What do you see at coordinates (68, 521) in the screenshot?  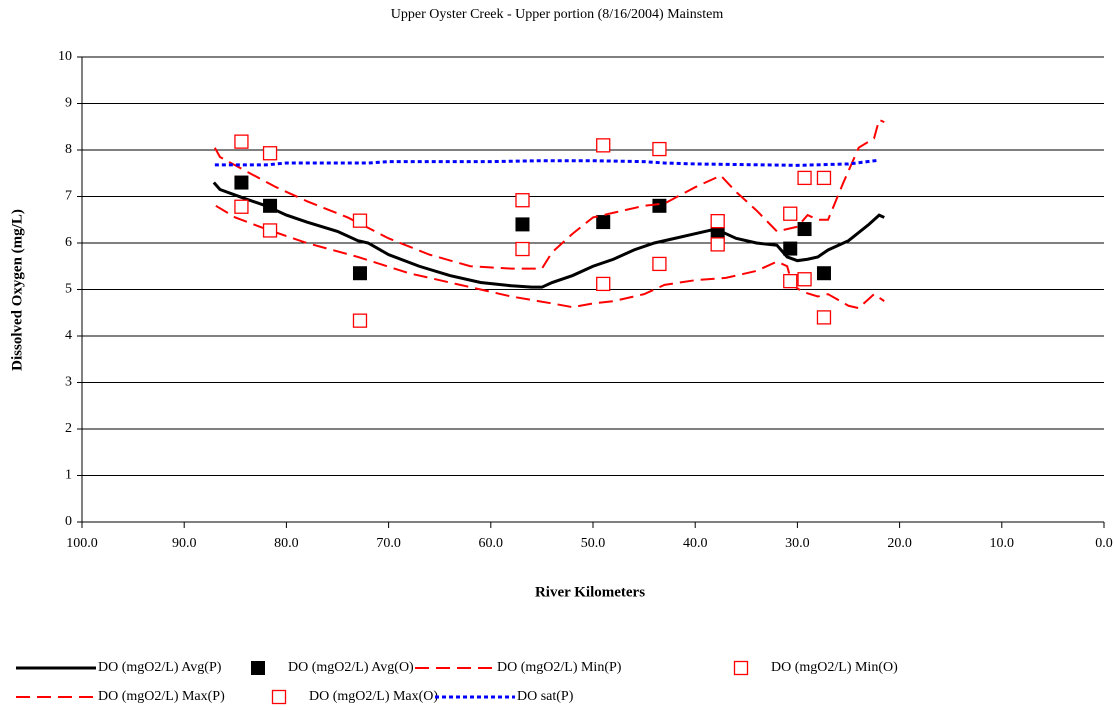 I see `y-tick-label: 0` at bounding box center [68, 521].